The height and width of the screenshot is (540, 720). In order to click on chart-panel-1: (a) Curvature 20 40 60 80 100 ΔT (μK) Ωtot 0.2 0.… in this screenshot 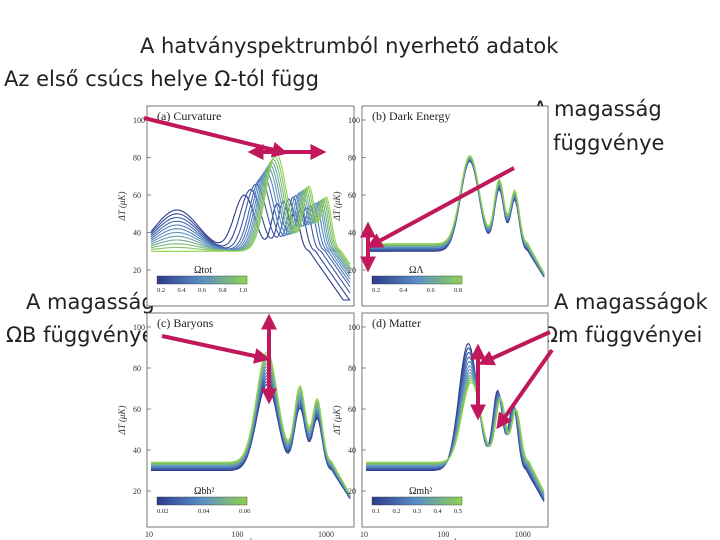, I will do `click(236, 206)`.